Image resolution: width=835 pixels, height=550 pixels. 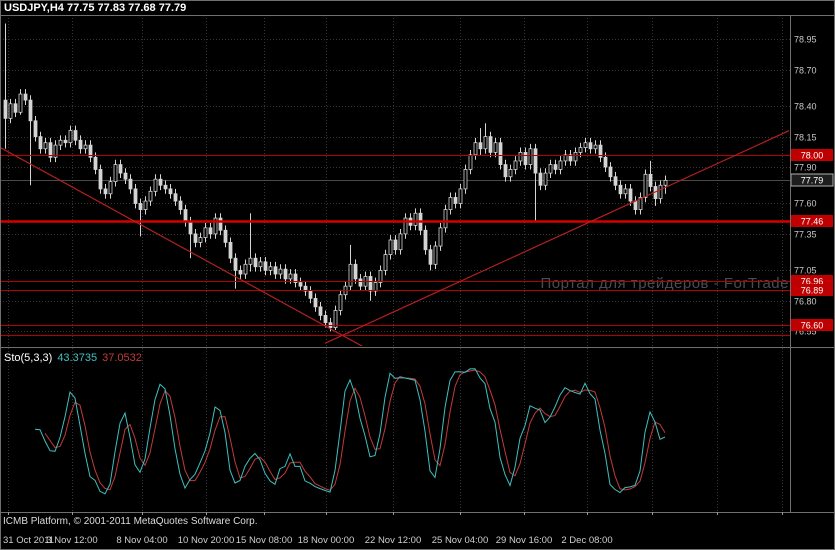 What do you see at coordinates (28, 540) in the screenshot?
I see `svg-text: 31 Oct 2011` at bounding box center [28, 540].